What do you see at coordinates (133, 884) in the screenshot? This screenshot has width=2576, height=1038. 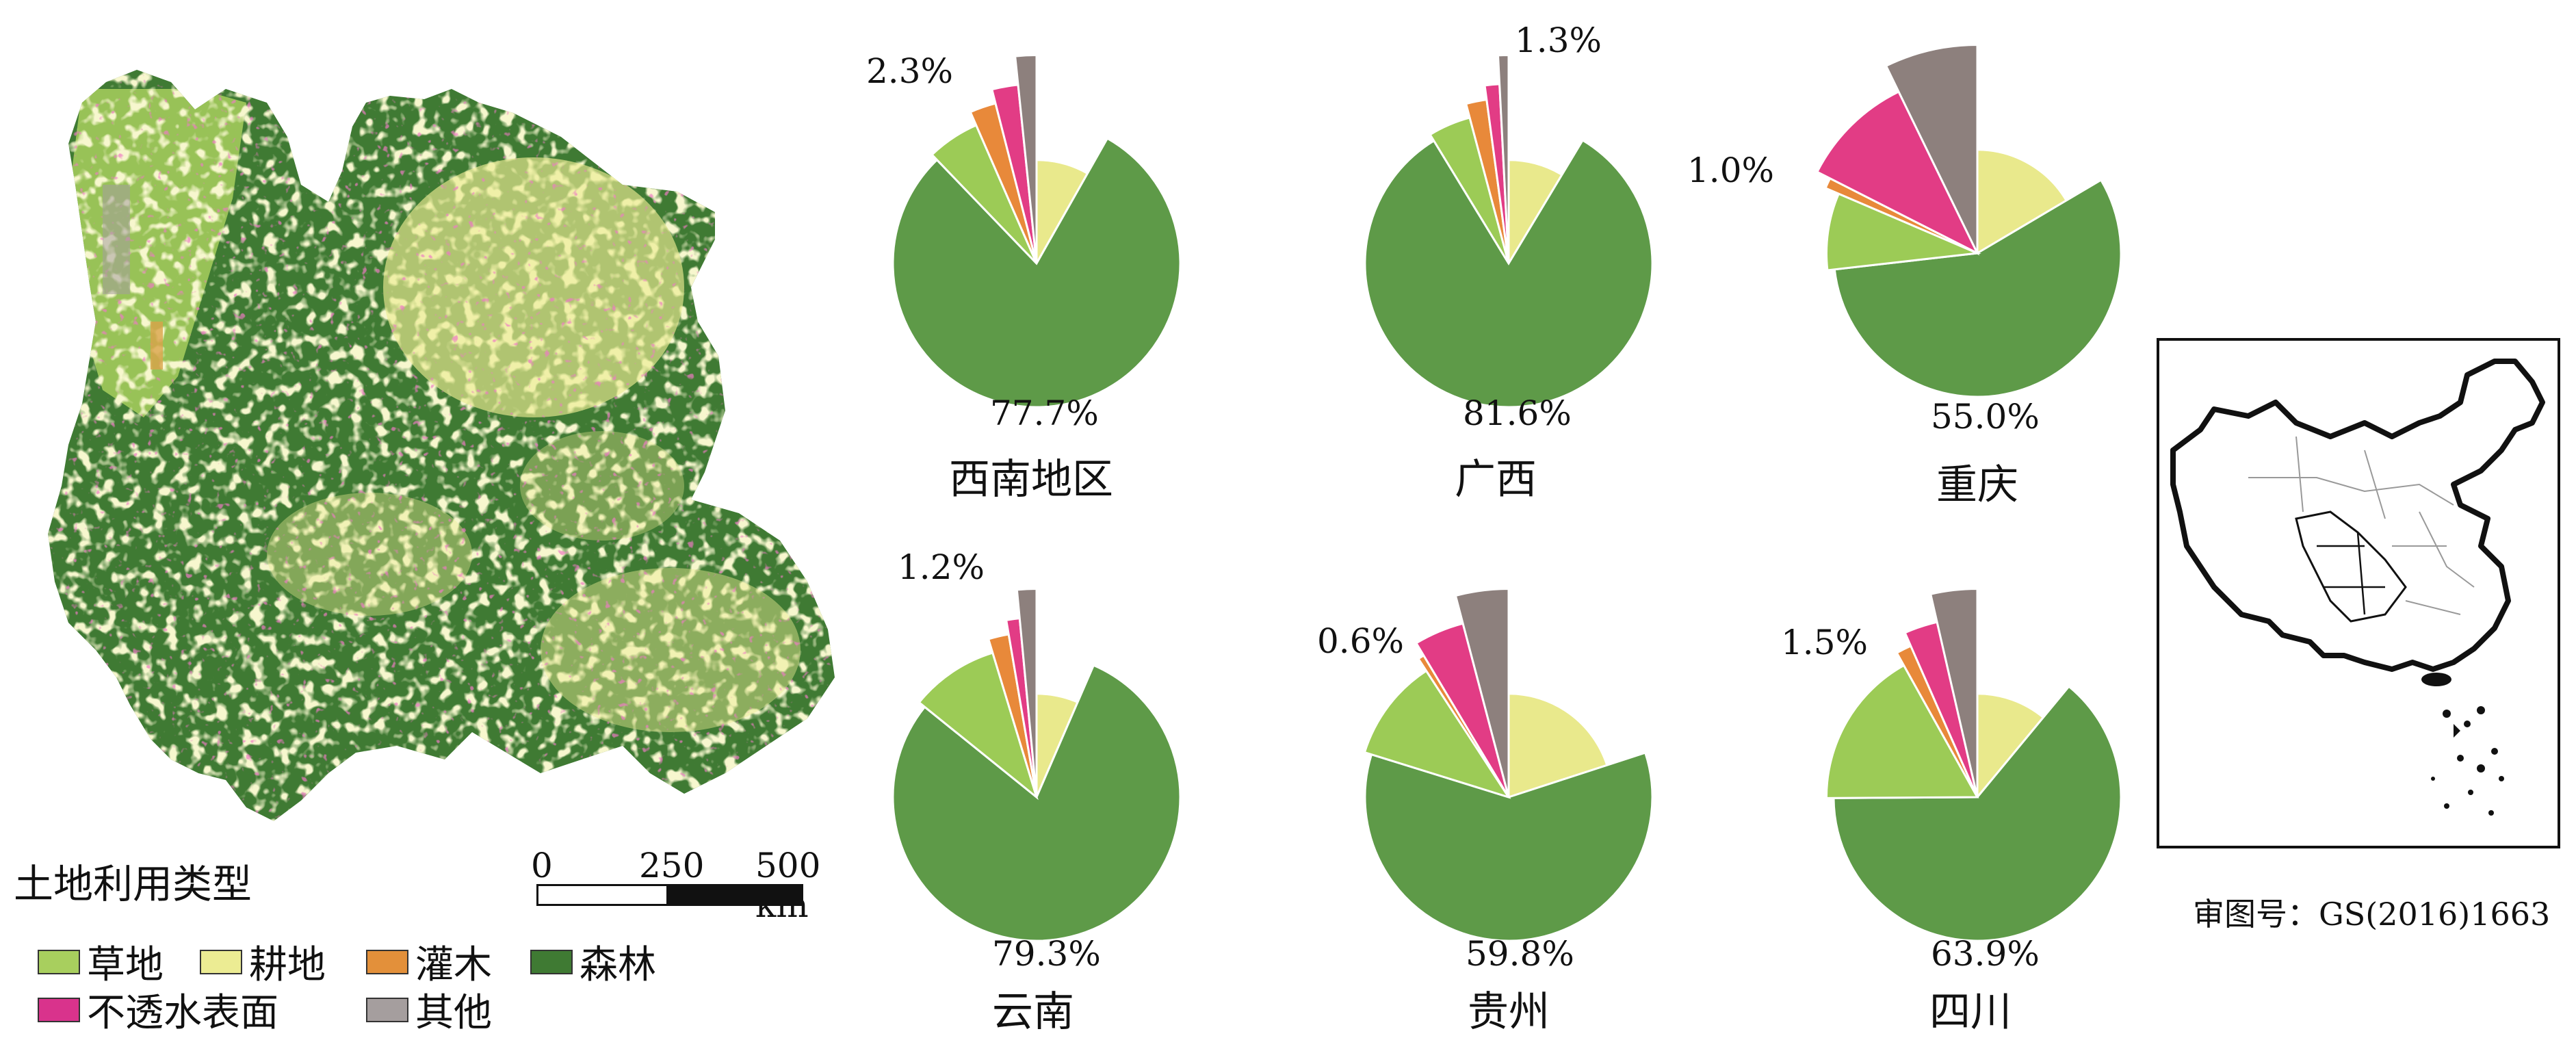 I see `legend-title: 土地利用类型` at bounding box center [133, 884].